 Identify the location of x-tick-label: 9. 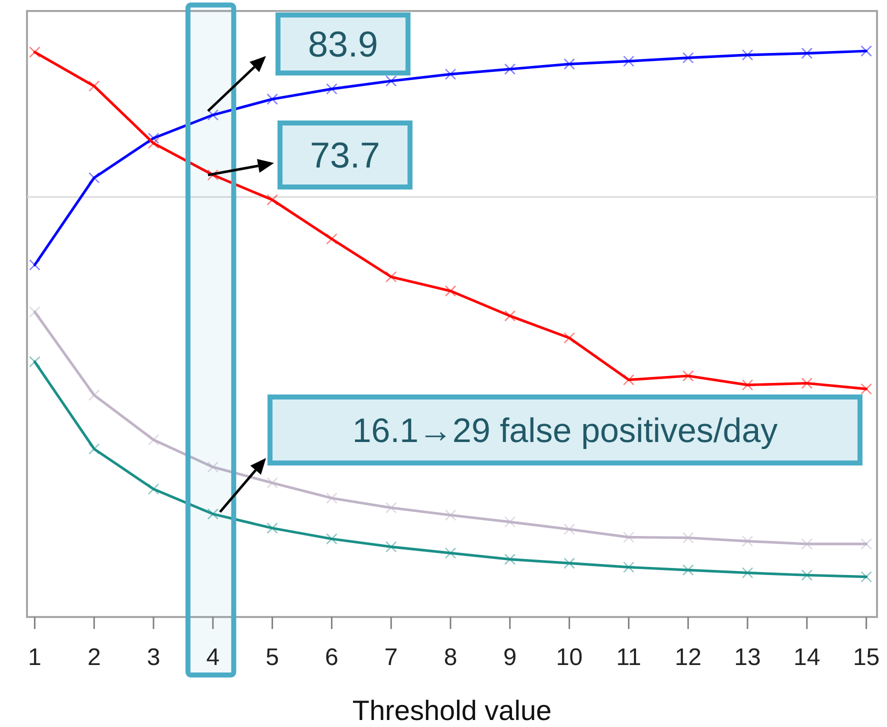
(510, 657).